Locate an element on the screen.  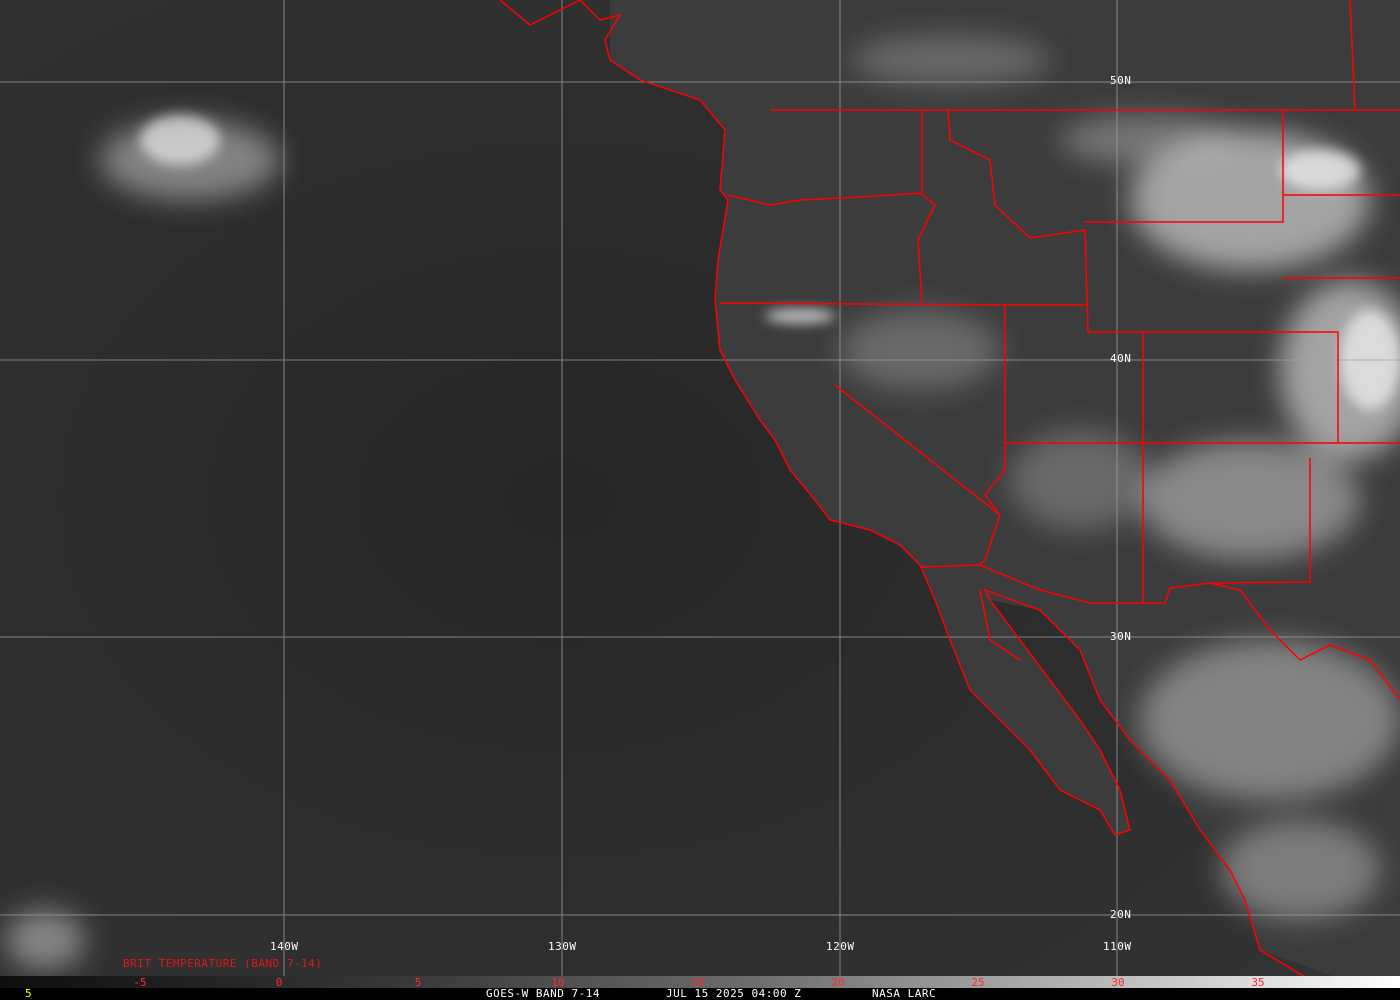
lon-label-140w: 140W is located at coordinates (284, 946).